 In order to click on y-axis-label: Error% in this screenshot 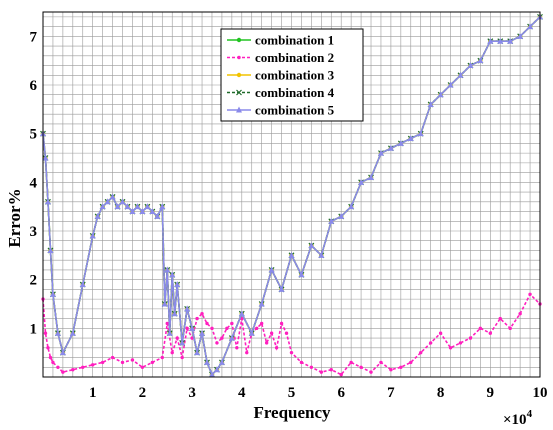, I will do `click(14, 217)`.